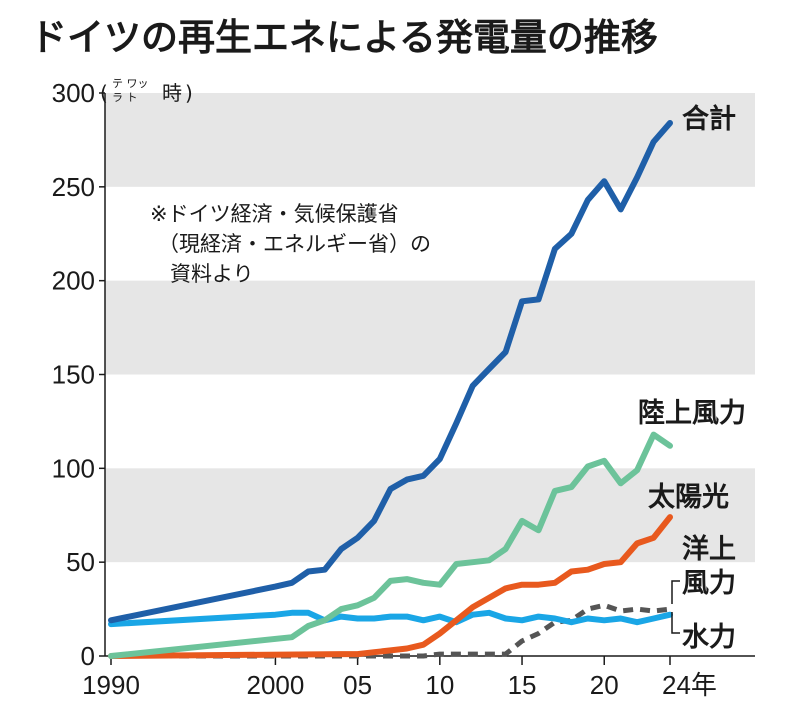 The image size is (800, 720). What do you see at coordinates (294, 244) in the screenshot?
I see `source-note-line-2: （現経済・エネルギー省）の` at bounding box center [294, 244].